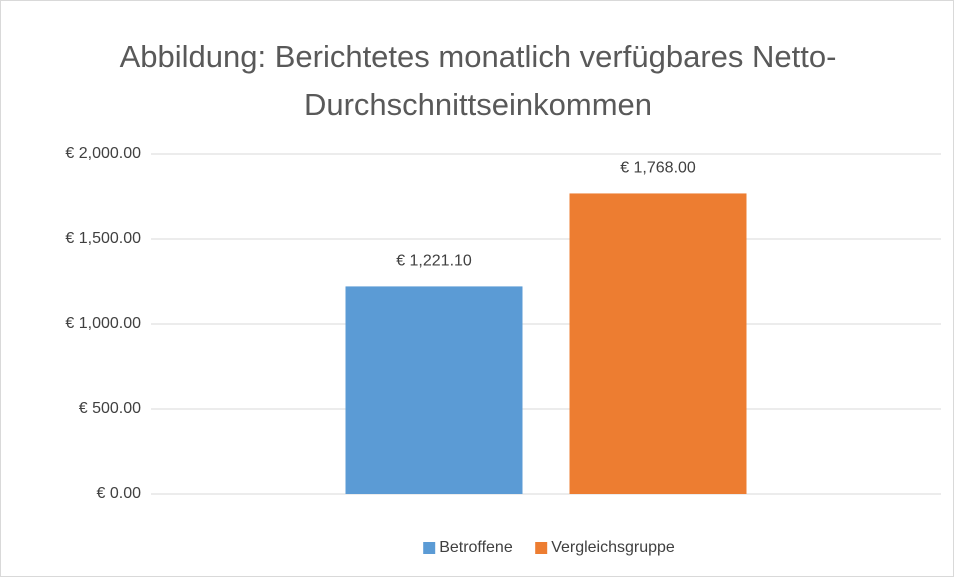 This screenshot has width=954, height=577. What do you see at coordinates (613, 547) in the screenshot?
I see `legend-label: Vergleichsgruppe` at bounding box center [613, 547].